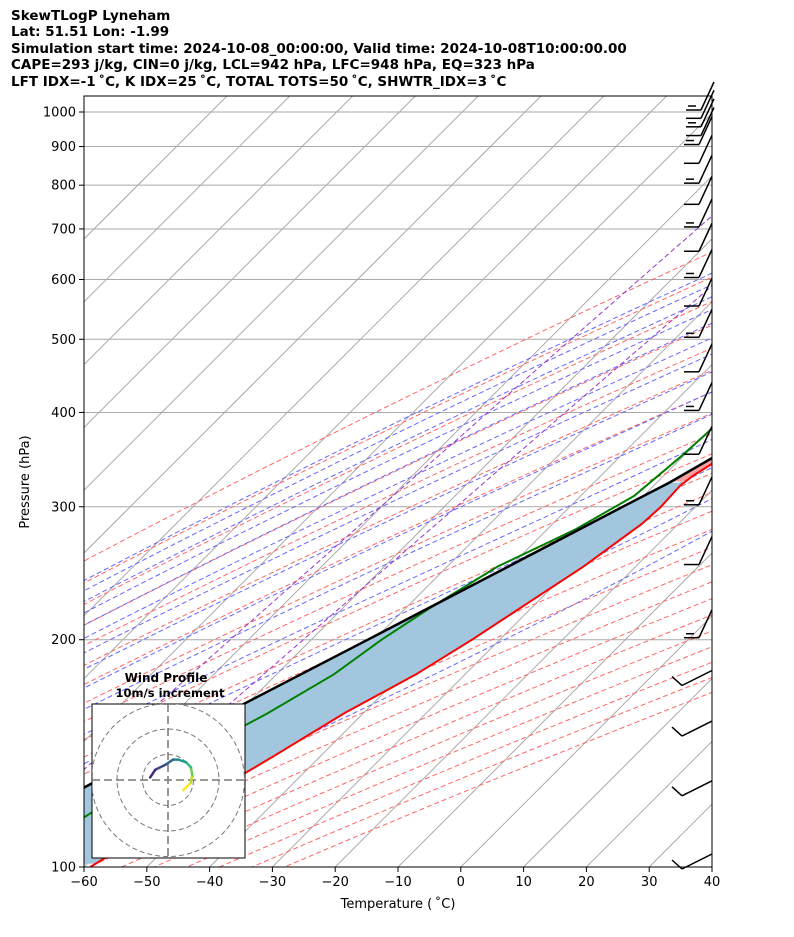 The image size is (794, 937). Describe the element at coordinates (90, 32) in the screenshot. I see `location-line: Lat: 51.51 Lon: -1.99` at that location.